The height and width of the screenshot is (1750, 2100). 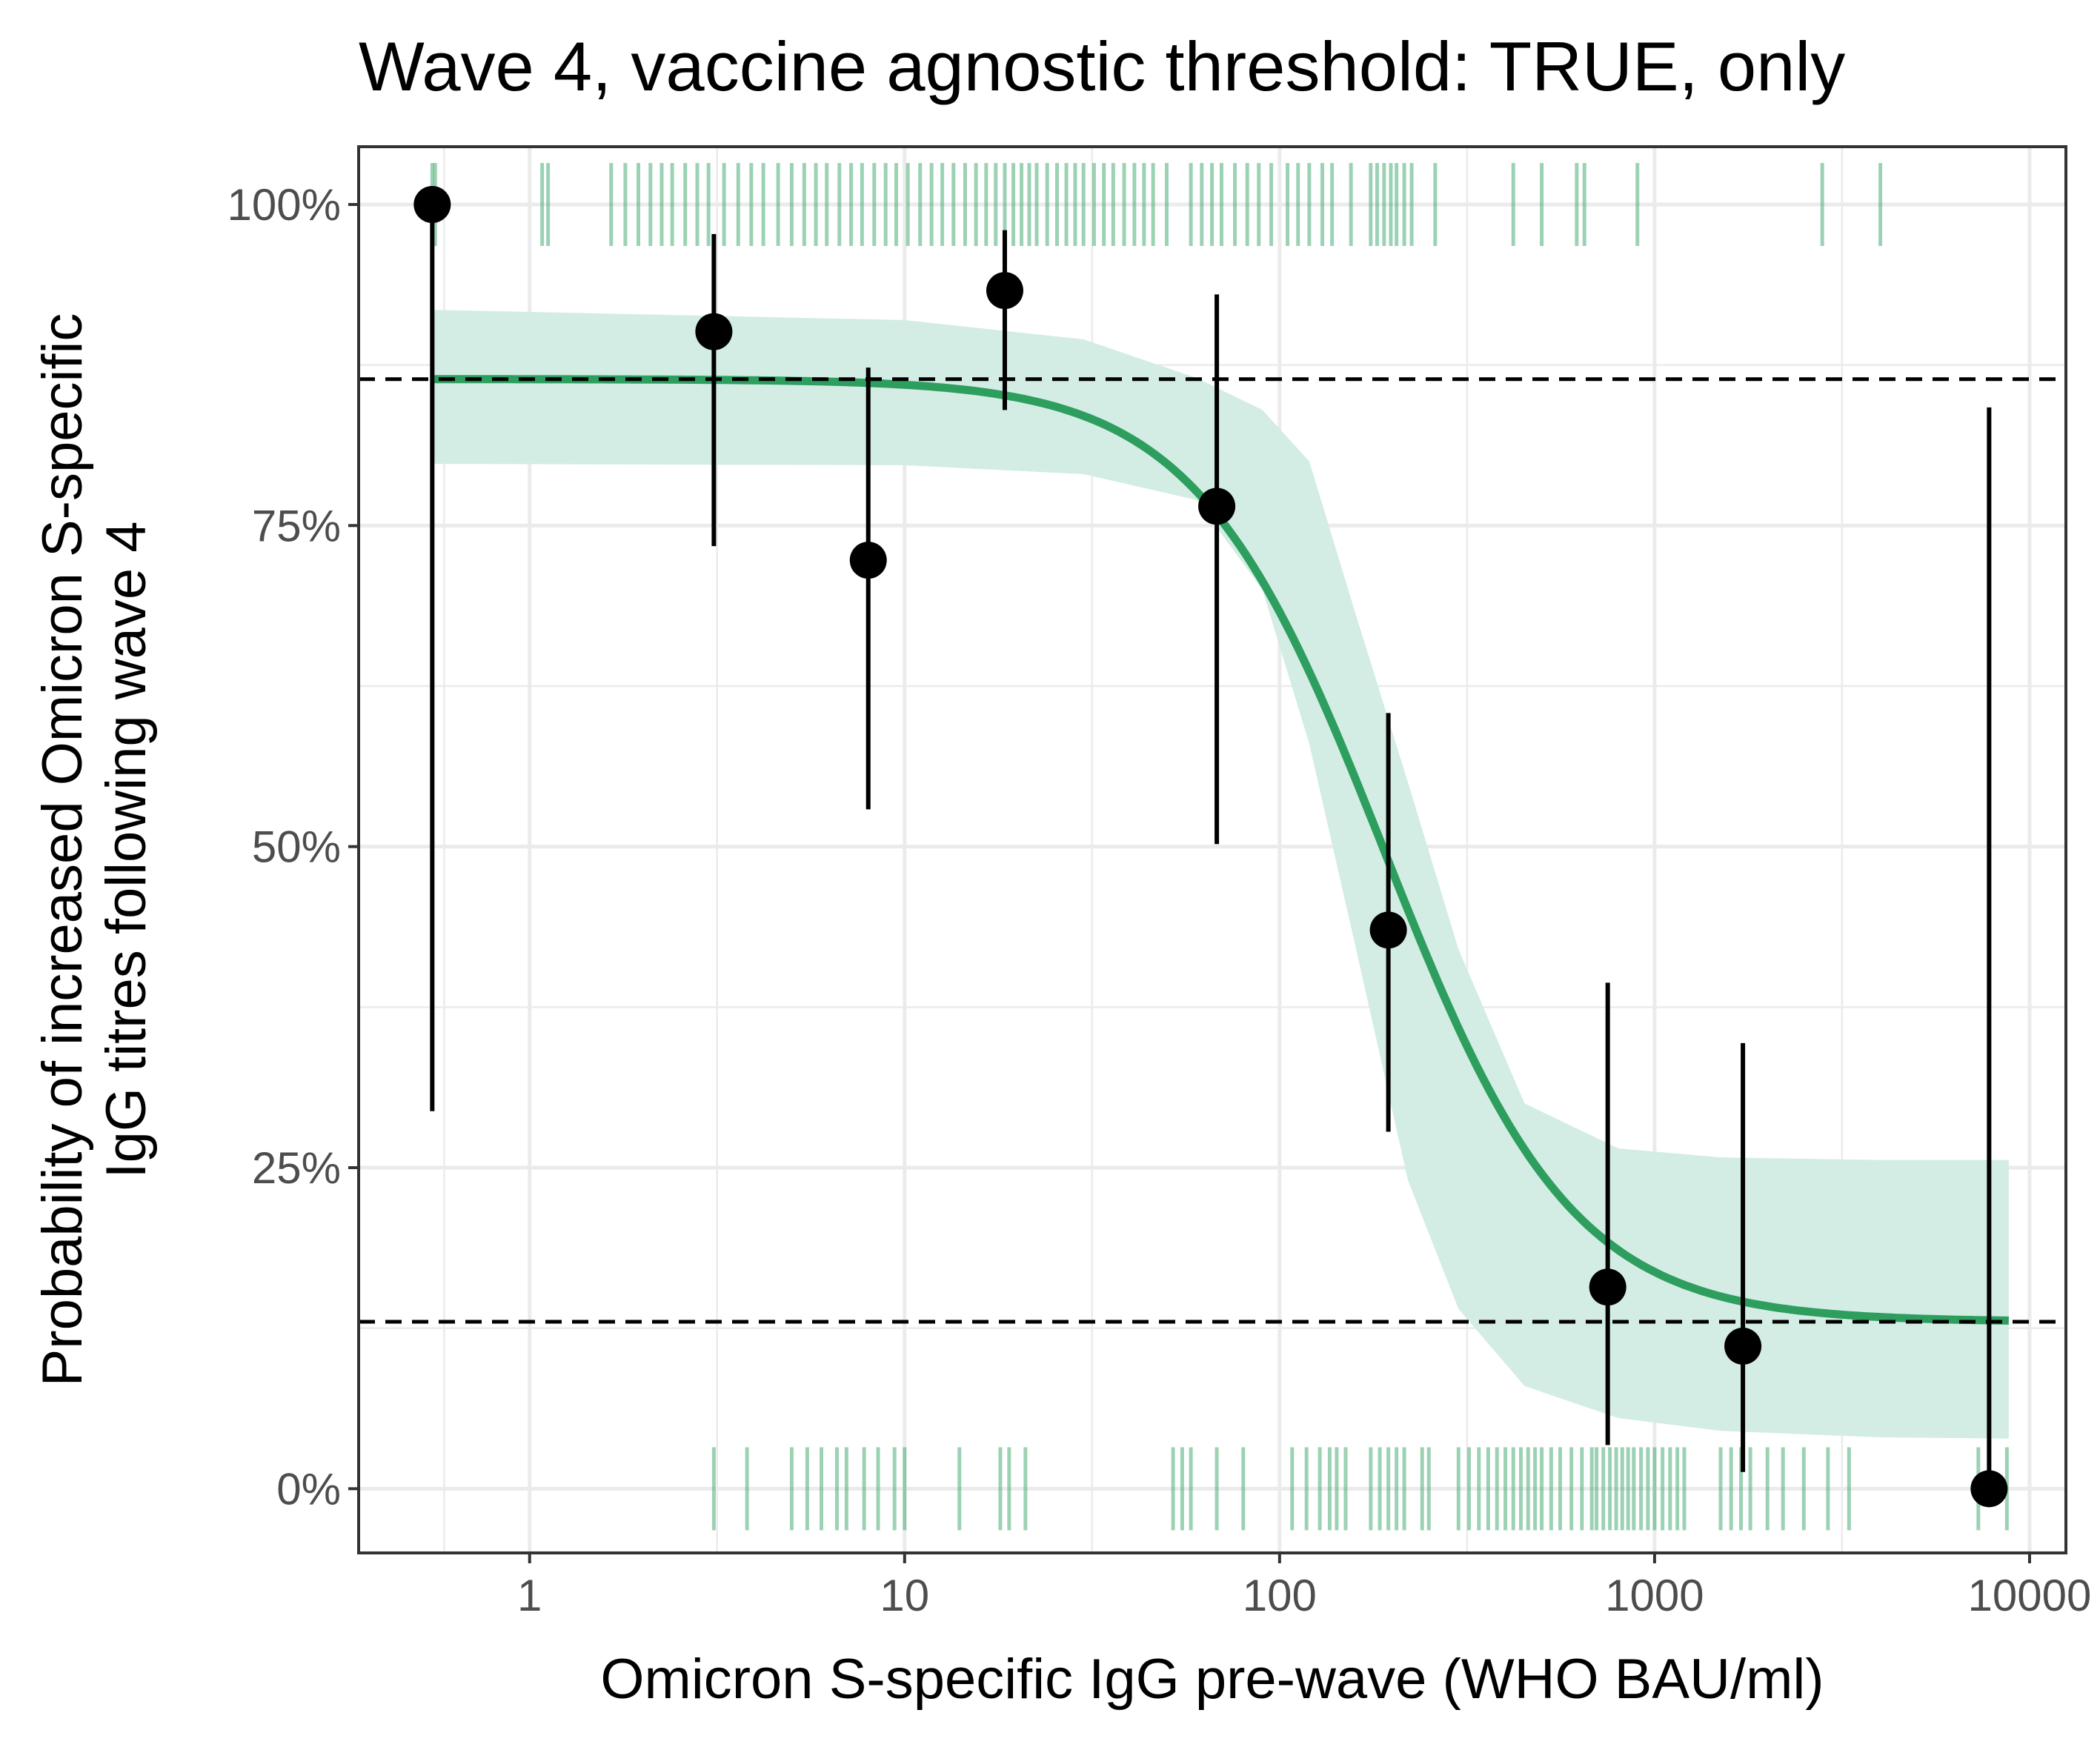 What do you see at coordinates (1280, 1595) in the screenshot?
I see `x-tick-label: 100` at bounding box center [1280, 1595].